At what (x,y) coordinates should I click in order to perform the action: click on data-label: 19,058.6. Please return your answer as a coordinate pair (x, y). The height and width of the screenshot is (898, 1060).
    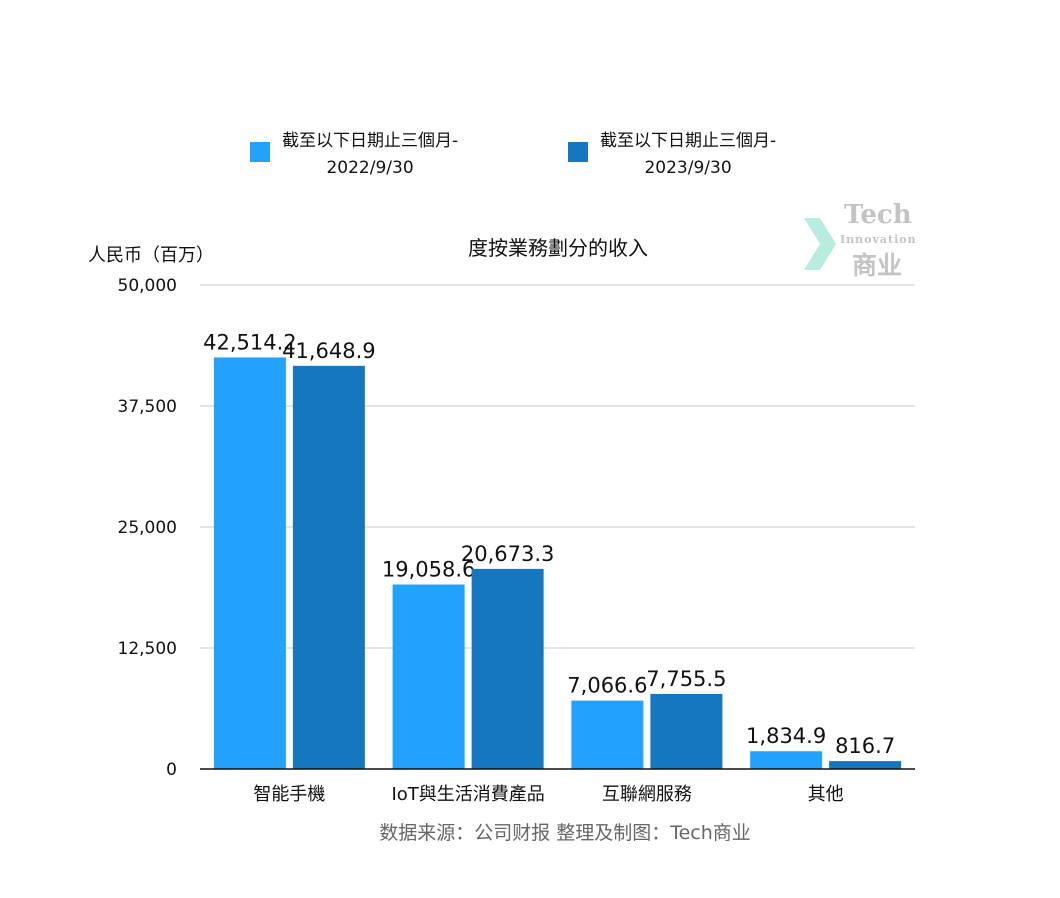
    Looking at the image, I should click on (429, 570).